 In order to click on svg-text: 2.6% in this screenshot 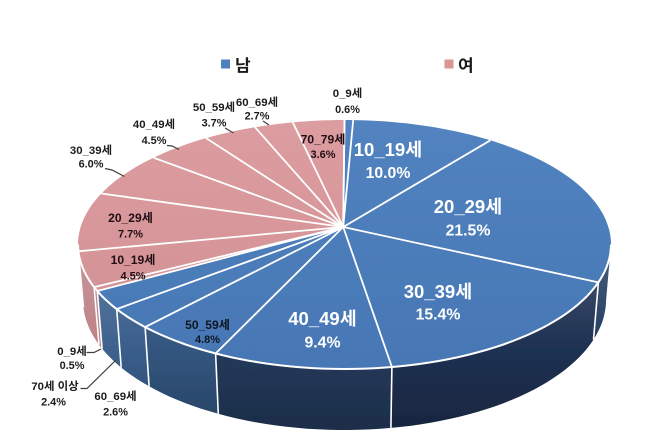, I will do `click(115, 413)`.